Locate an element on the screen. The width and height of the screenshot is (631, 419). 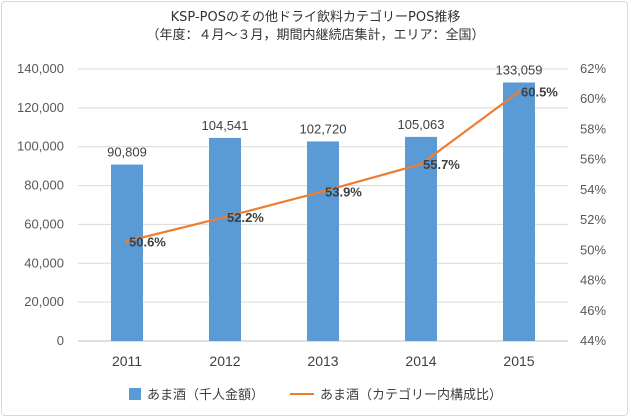
bar-data-label: 104,541 is located at coordinates (225, 125).